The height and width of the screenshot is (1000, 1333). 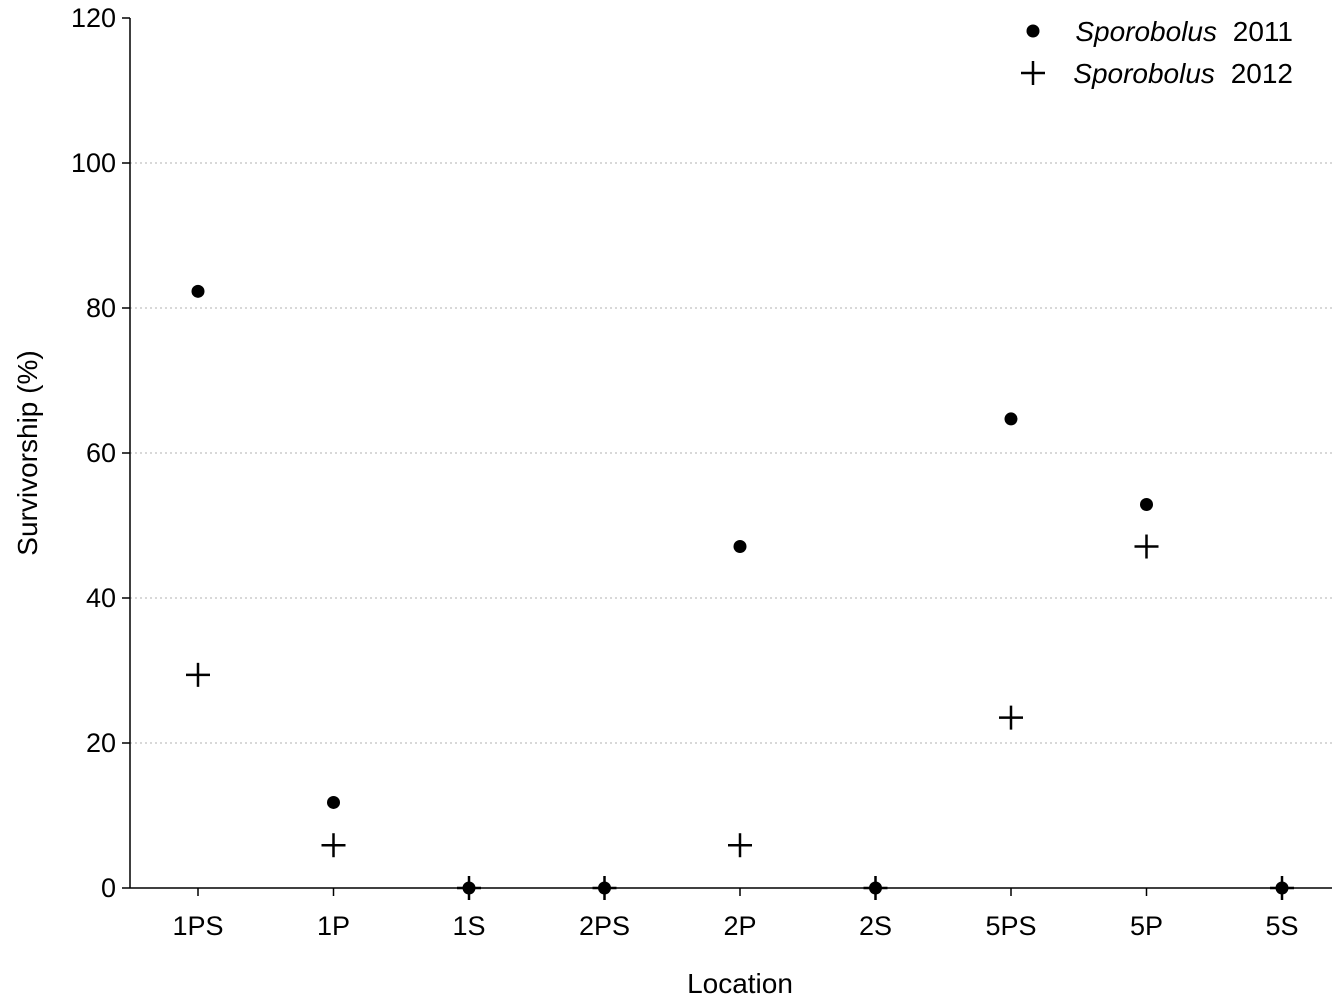 I want to click on point-2011-5P, so click(x=1146, y=504).